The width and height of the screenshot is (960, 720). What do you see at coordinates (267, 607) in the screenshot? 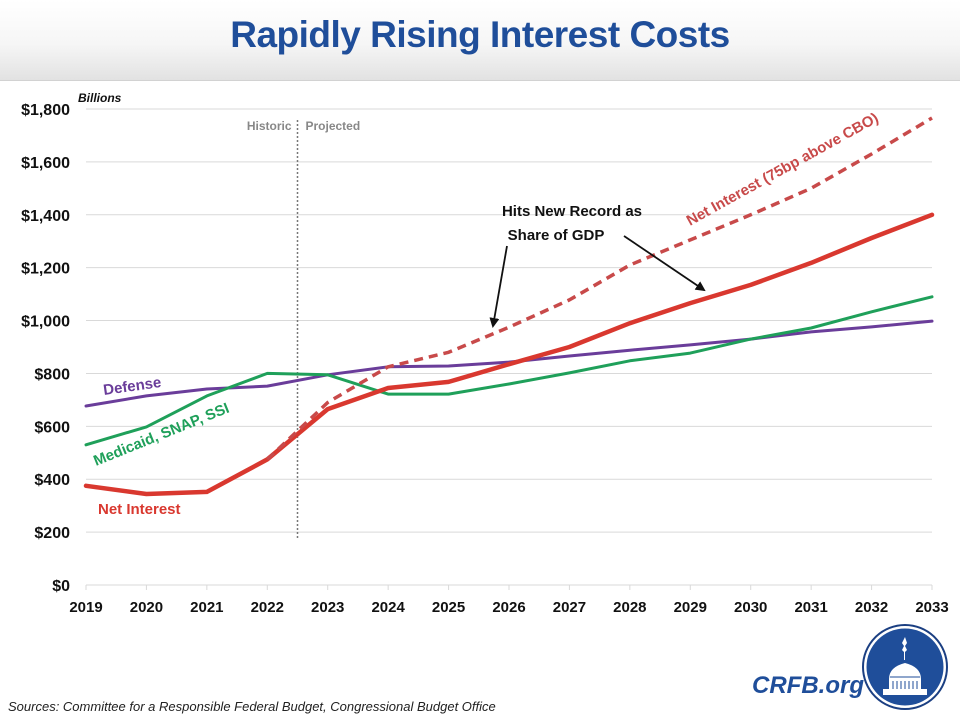
I see `x-tick-label: 2022` at bounding box center [267, 607].